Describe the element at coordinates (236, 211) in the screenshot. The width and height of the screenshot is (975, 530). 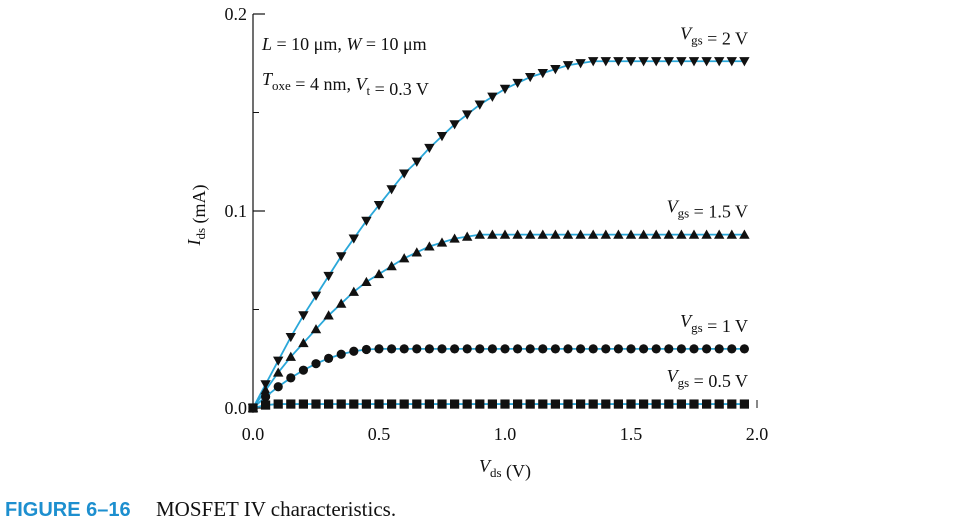
I see `y-tick-label: 0.1` at that location.